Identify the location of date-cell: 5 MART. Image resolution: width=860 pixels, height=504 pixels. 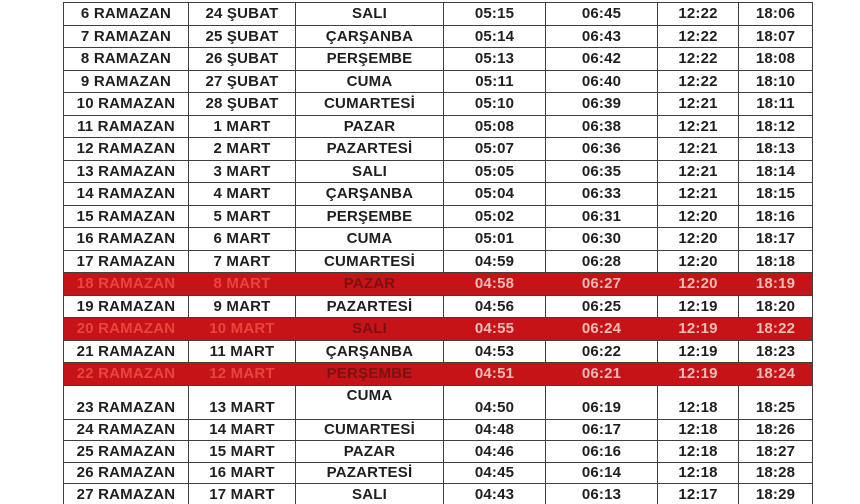
(242, 216).